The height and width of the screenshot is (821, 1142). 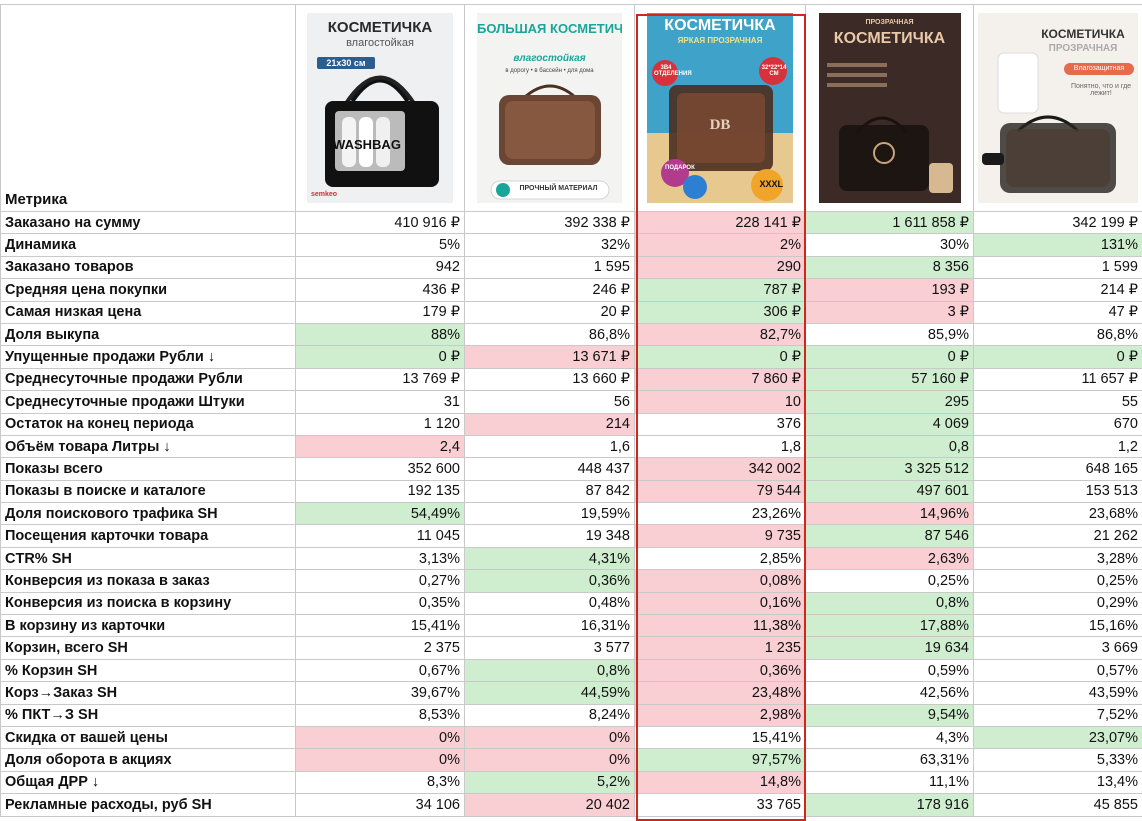 I want to click on metric-value: 9 735, so click(x=720, y=536).